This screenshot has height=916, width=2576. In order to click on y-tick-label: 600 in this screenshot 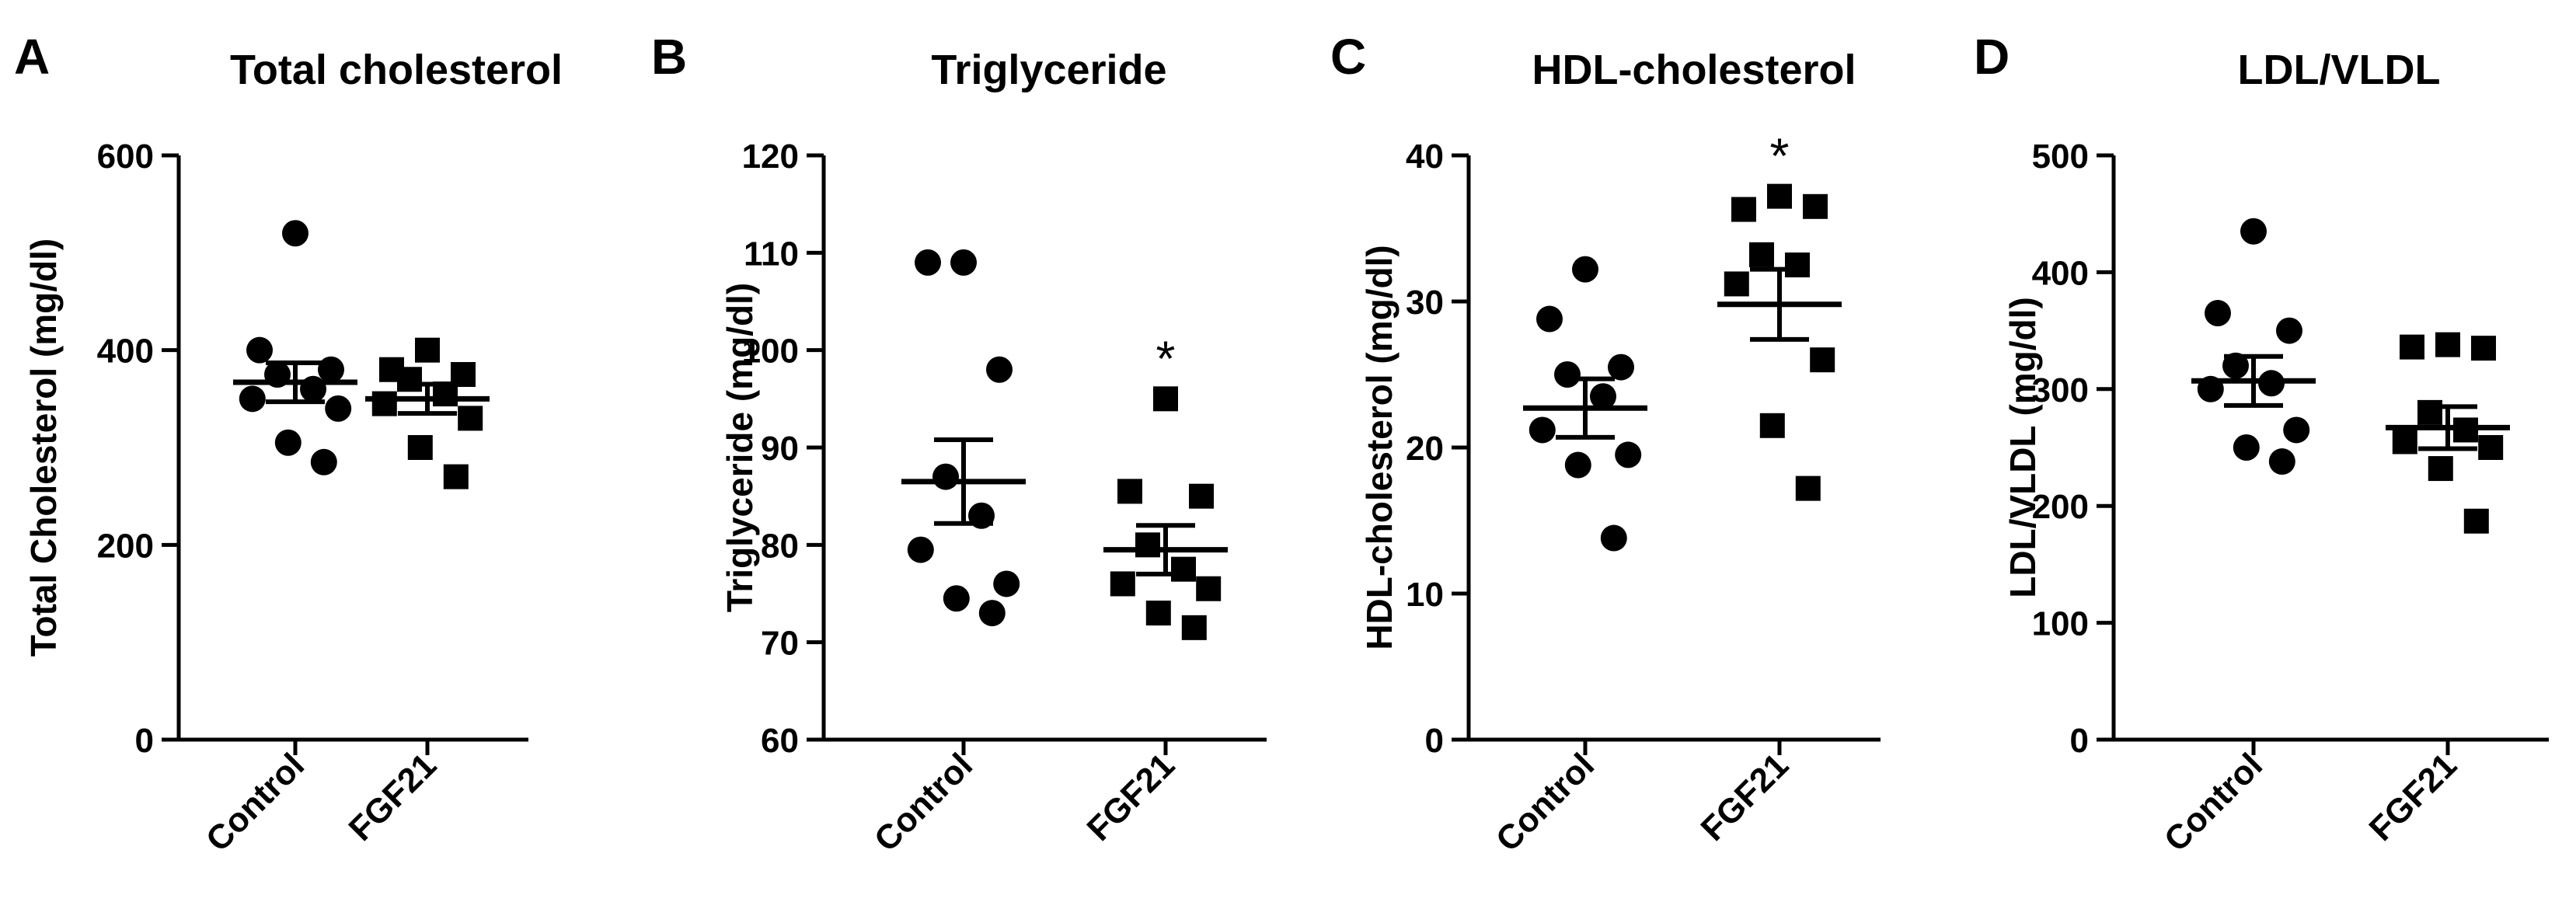, I will do `click(125, 157)`.